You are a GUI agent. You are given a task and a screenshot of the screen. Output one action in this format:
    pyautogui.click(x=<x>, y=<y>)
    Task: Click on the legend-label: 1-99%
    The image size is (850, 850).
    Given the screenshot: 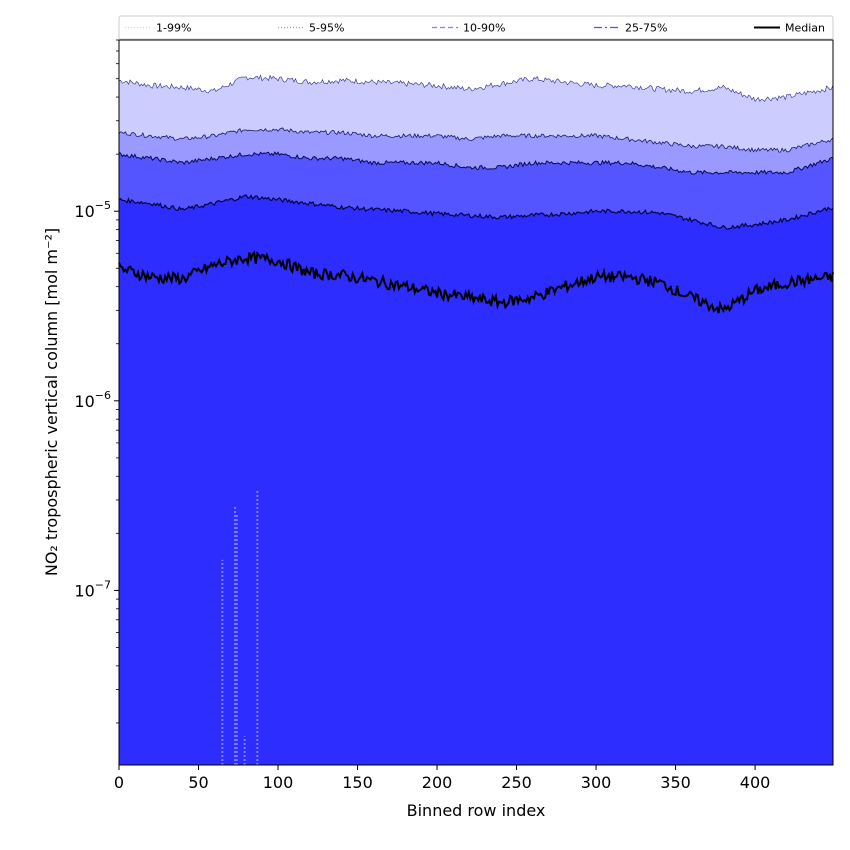 What is the action you would take?
    pyautogui.click(x=173, y=28)
    